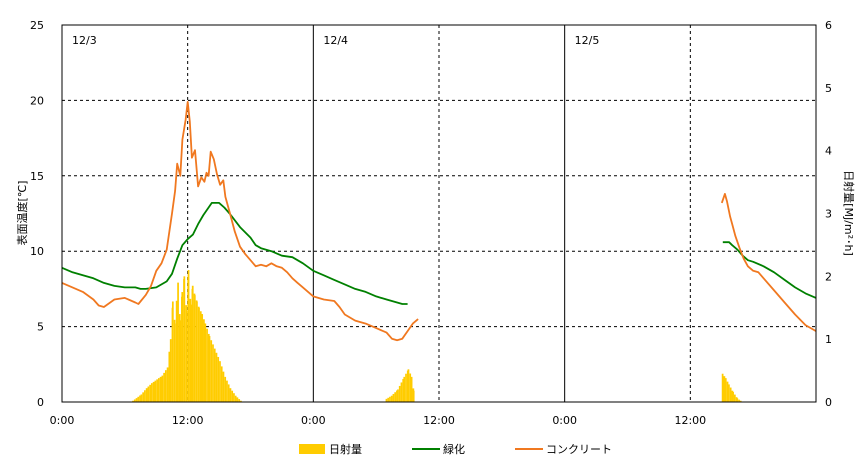  Describe the element at coordinates (345, 449) in the screenshot. I see `legend-label-radiation: 日射量` at that location.